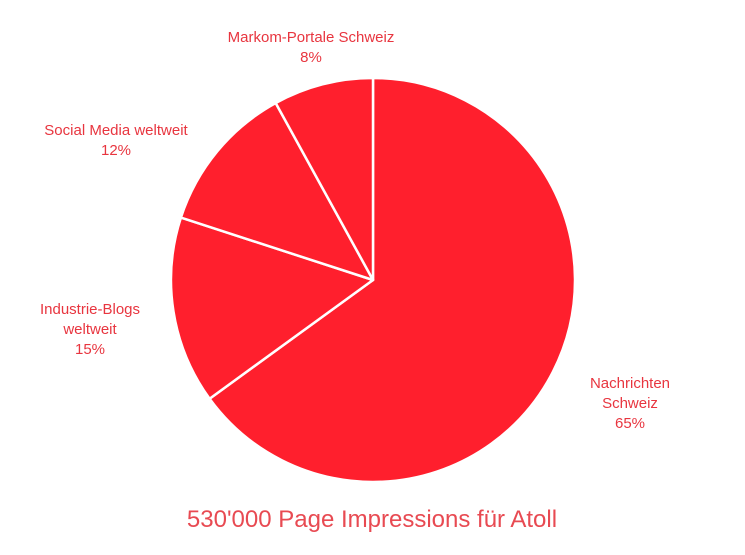 The image size is (745, 555). What do you see at coordinates (90, 309) in the screenshot?
I see `slice-name-line: Industrie-Blogs` at bounding box center [90, 309].